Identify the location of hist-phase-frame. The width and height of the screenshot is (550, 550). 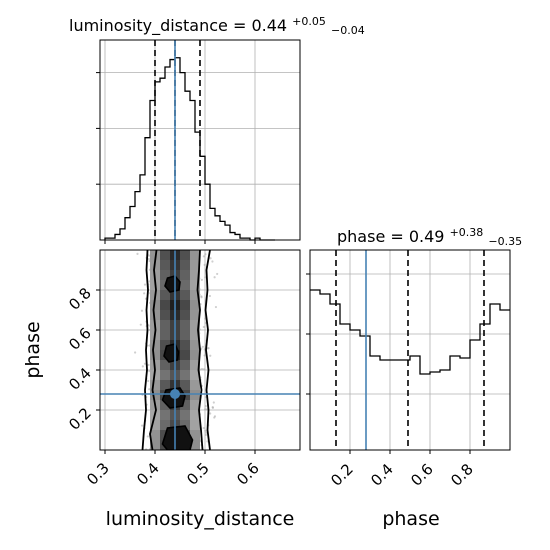
(410, 350).